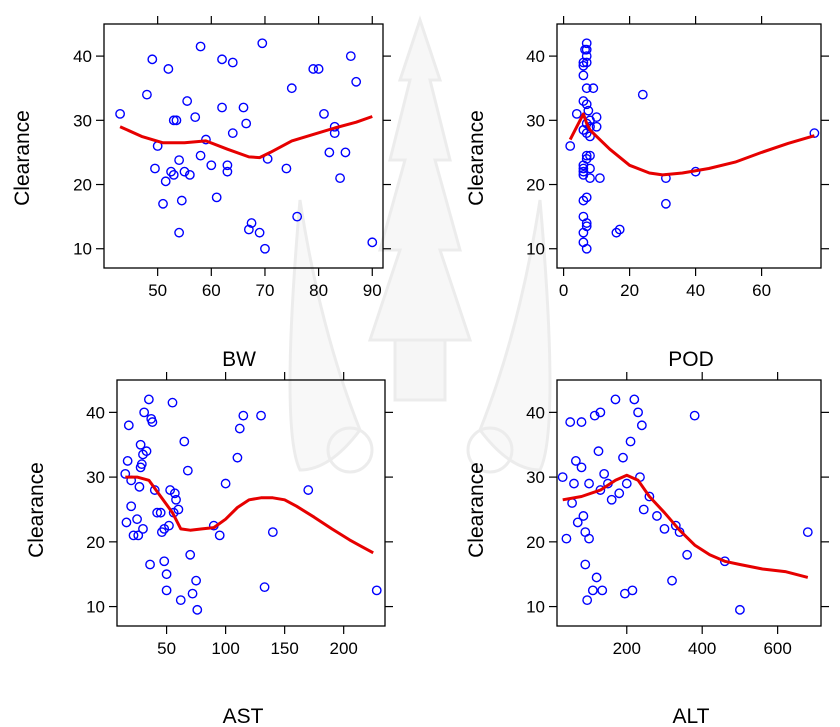 This screenshot has width=840, height=727. What do you see at coordinates (95, 412) in the screenshot?
I see `ast-y-tick-label: 40` at bounding box center [95, 412].